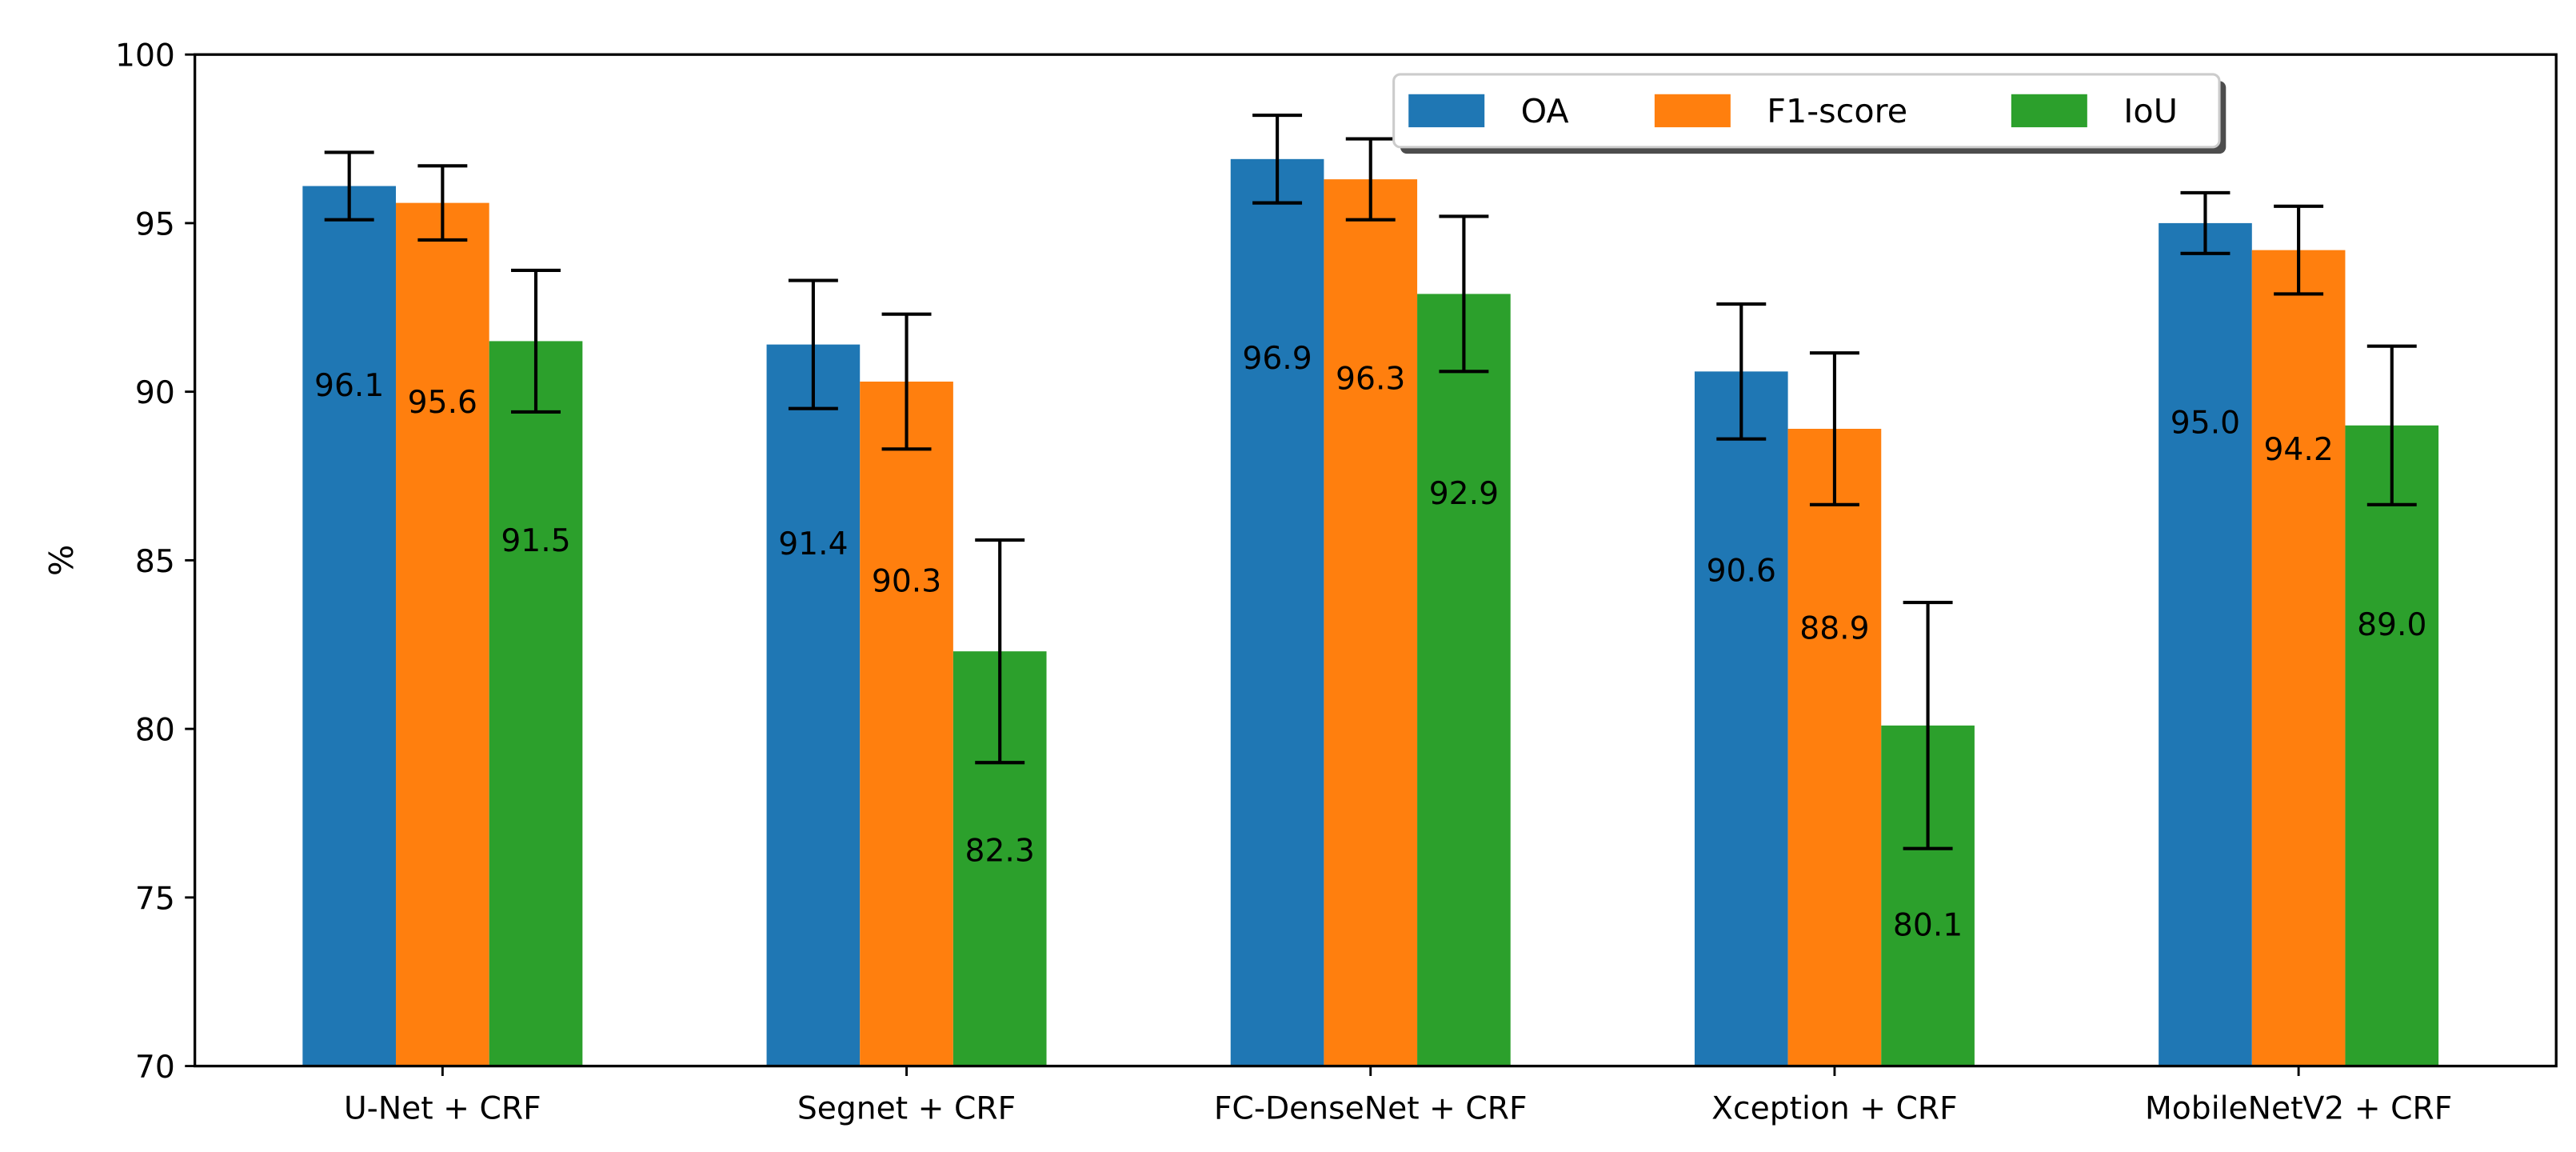 The image size is (2576, 1152). What do you see at coordinates (145, 56) in the screenshot?
I see `y-tick-label: 100` at bounding box center [145, 56].